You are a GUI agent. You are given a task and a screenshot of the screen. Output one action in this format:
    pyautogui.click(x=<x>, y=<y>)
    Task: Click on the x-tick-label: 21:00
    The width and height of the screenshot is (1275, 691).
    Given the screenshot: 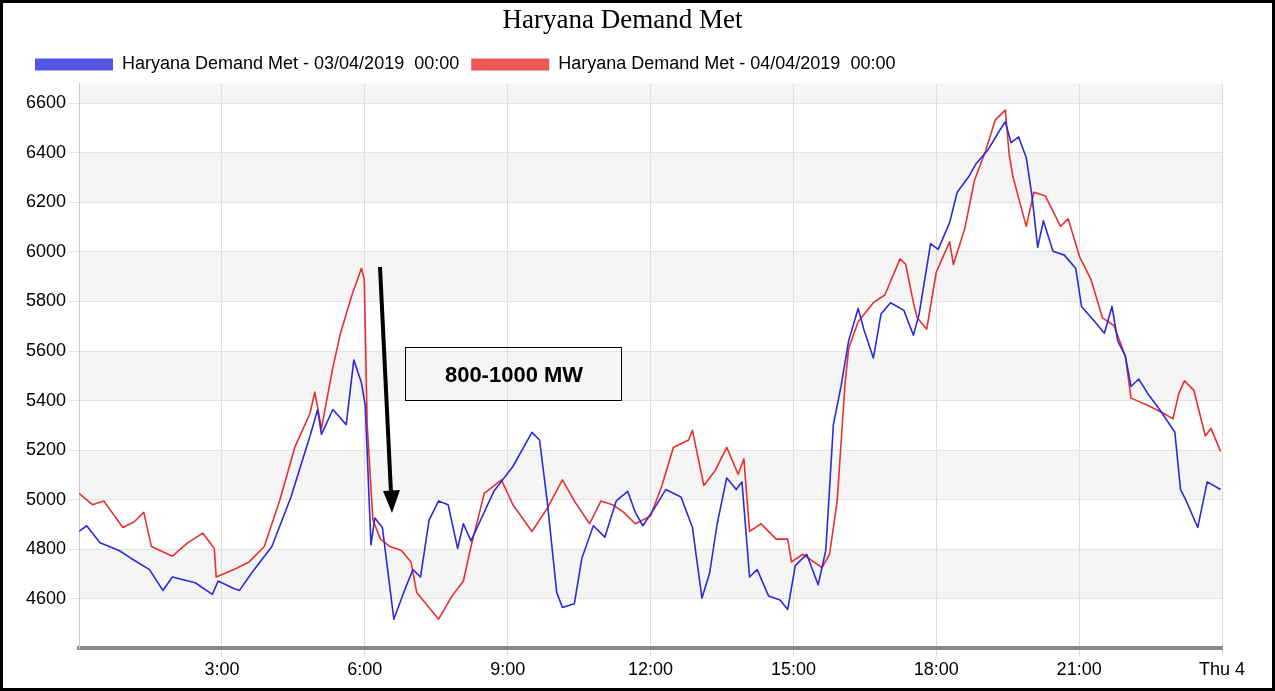 What is the action you would take?
    pyautogui.click(x=1079, y=669)
    